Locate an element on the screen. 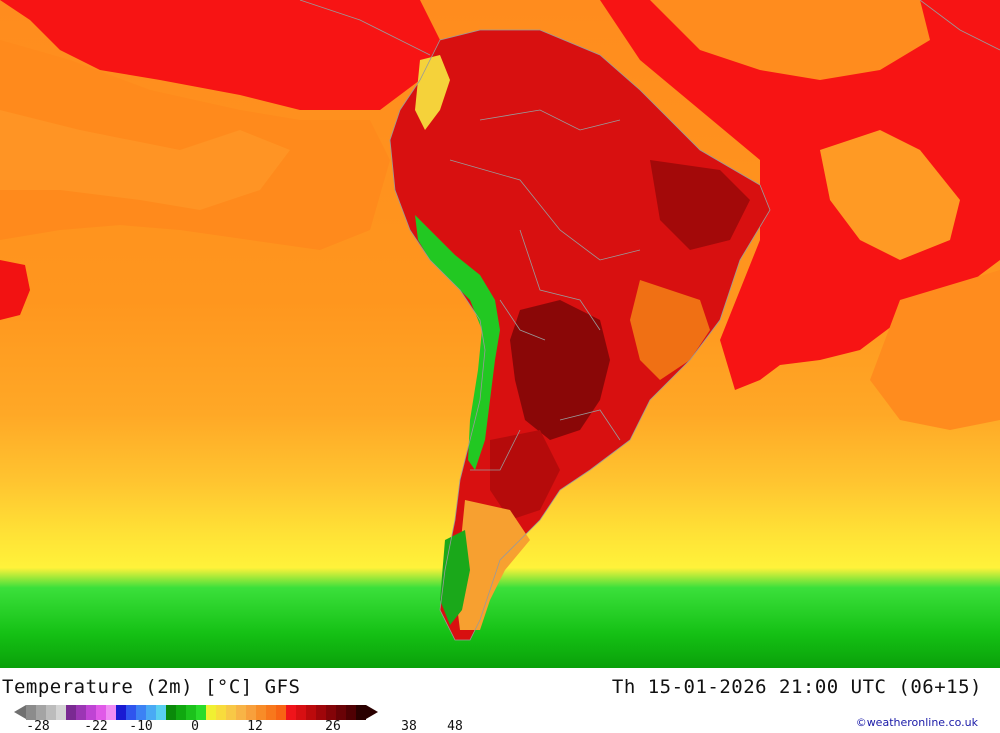 This screenshot has height=733, width=1000. legend-max-arrow is located at coordinates (372, 712).